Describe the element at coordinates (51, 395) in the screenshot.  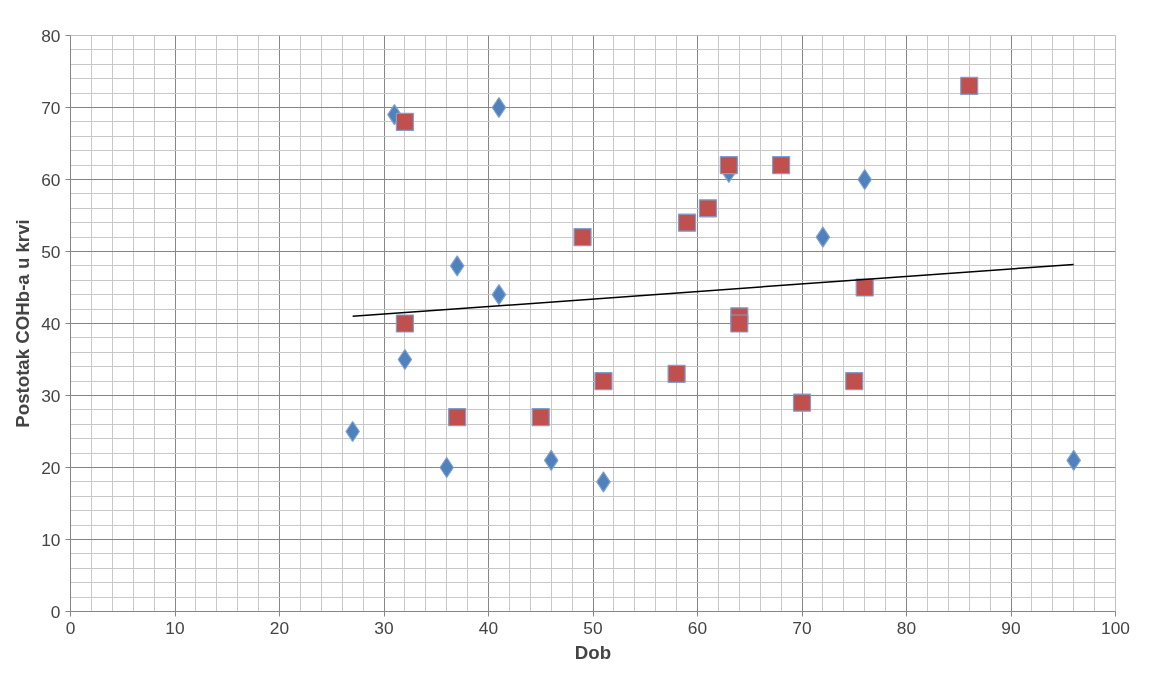
I see `y-tick-label: 30` at that location.